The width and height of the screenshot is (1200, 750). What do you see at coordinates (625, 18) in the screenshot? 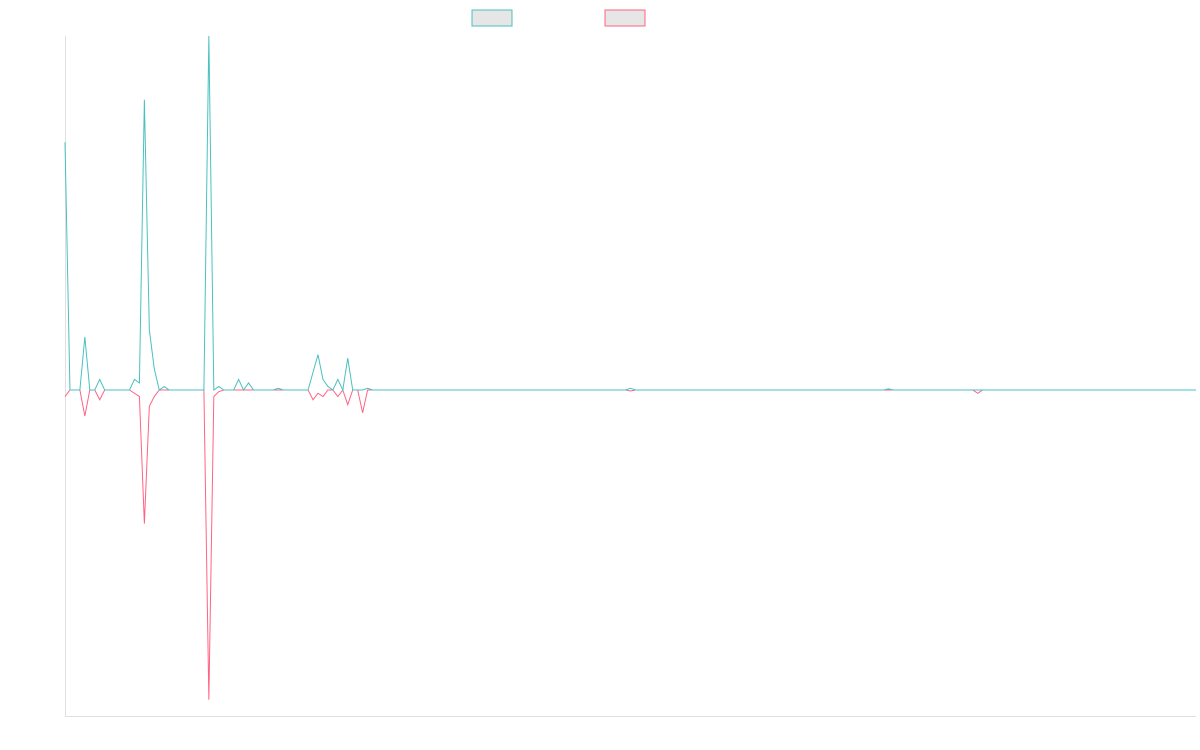
I see `legend-swatch-negative` at bounding box center [625, 18].